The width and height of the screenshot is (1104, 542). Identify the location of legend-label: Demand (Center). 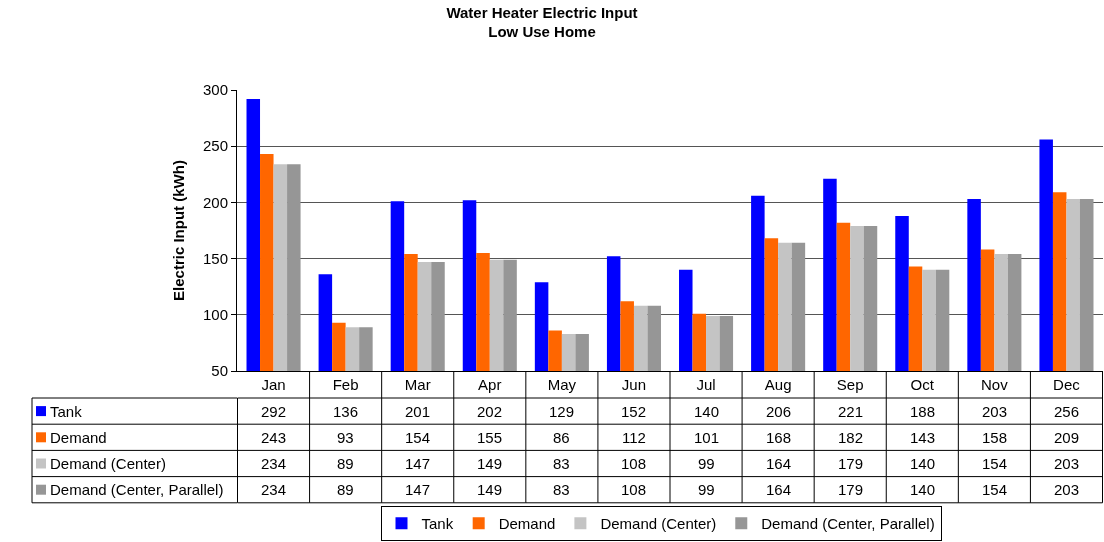
(658, 524).